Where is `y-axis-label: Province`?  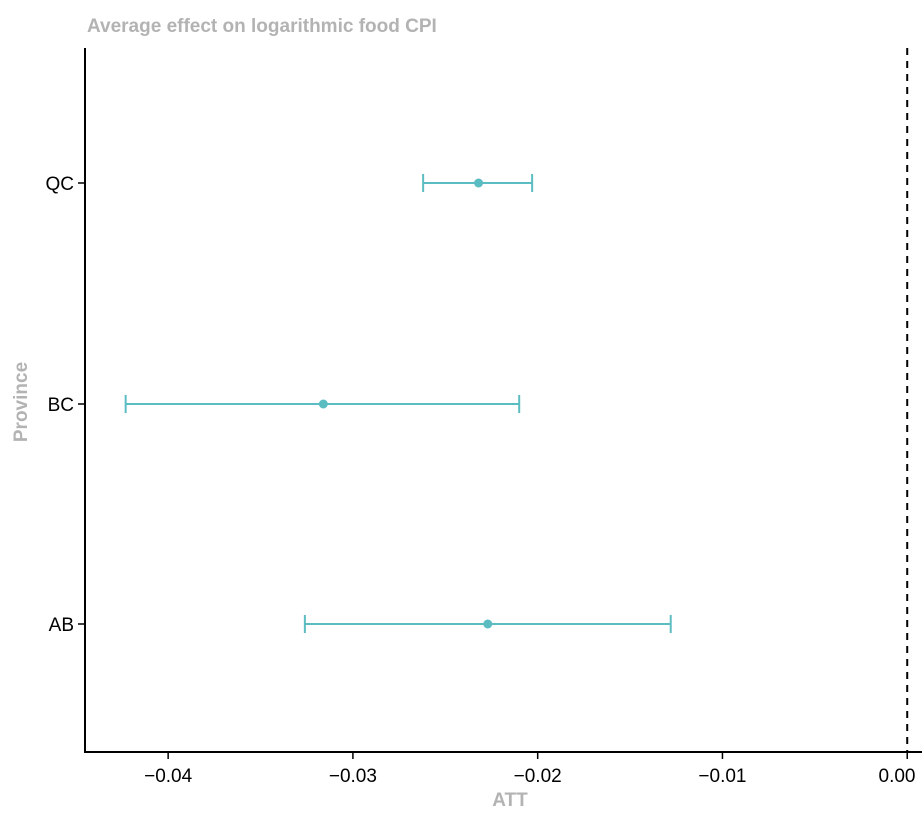
y-axis-label: Province is located at coordinates (21, 402).